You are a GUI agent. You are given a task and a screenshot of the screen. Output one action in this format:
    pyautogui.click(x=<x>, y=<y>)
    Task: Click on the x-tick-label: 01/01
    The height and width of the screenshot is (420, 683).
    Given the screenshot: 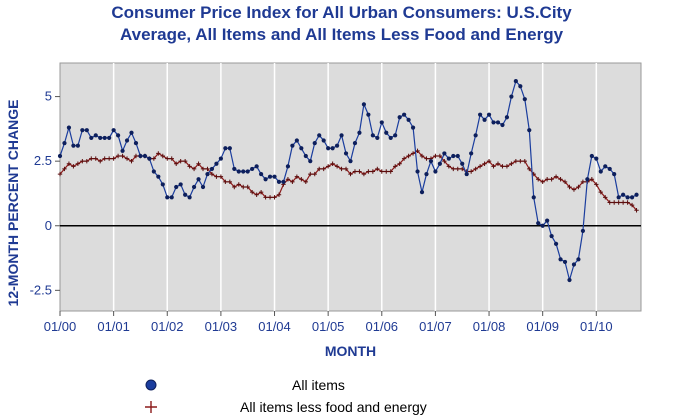 What is the action you would take?
    pyautogui.click(x=113, y=326)
    